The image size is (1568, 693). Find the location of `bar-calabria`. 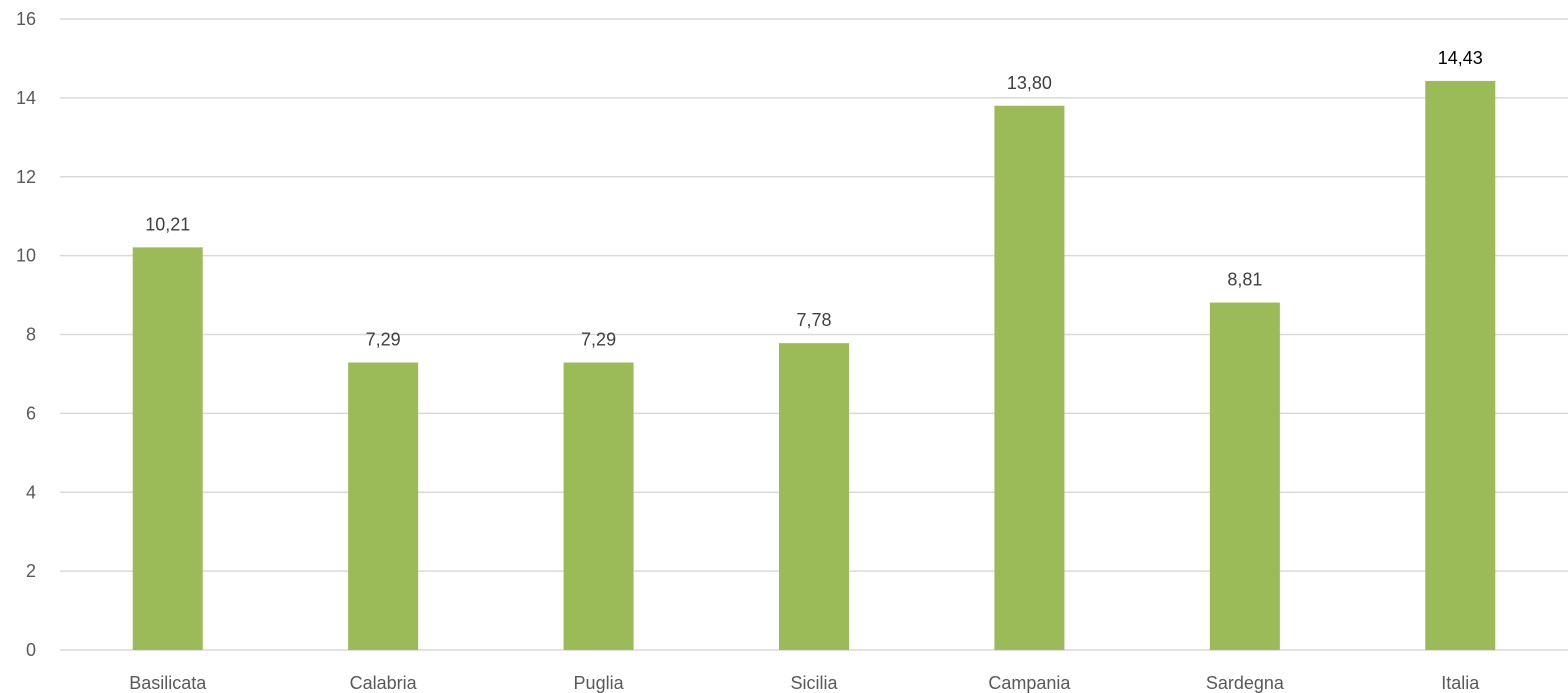

bar-calabria is located at coordinates (383, 506).